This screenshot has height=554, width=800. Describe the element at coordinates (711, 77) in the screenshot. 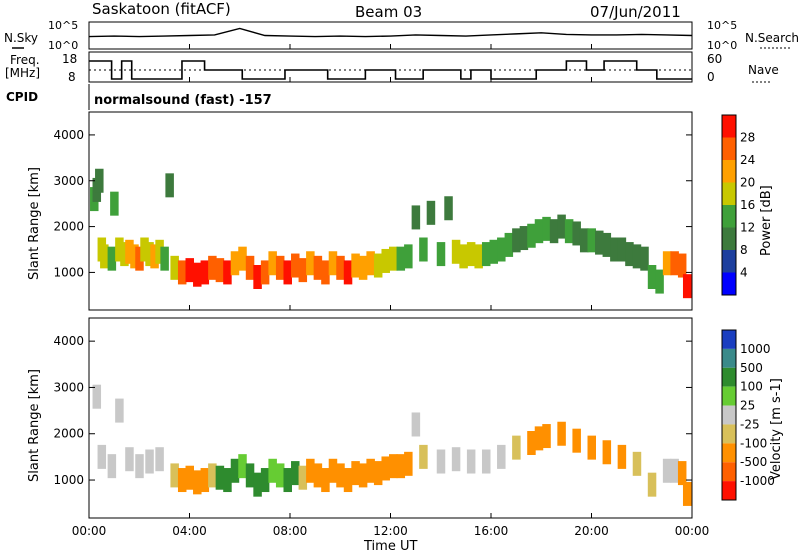

I see `freq-right-tick-bottom: 0` at that location.